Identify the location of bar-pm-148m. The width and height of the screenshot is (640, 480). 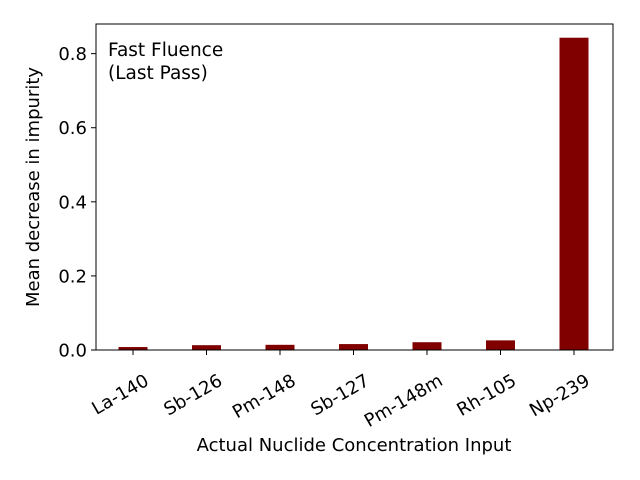
(427, 346).